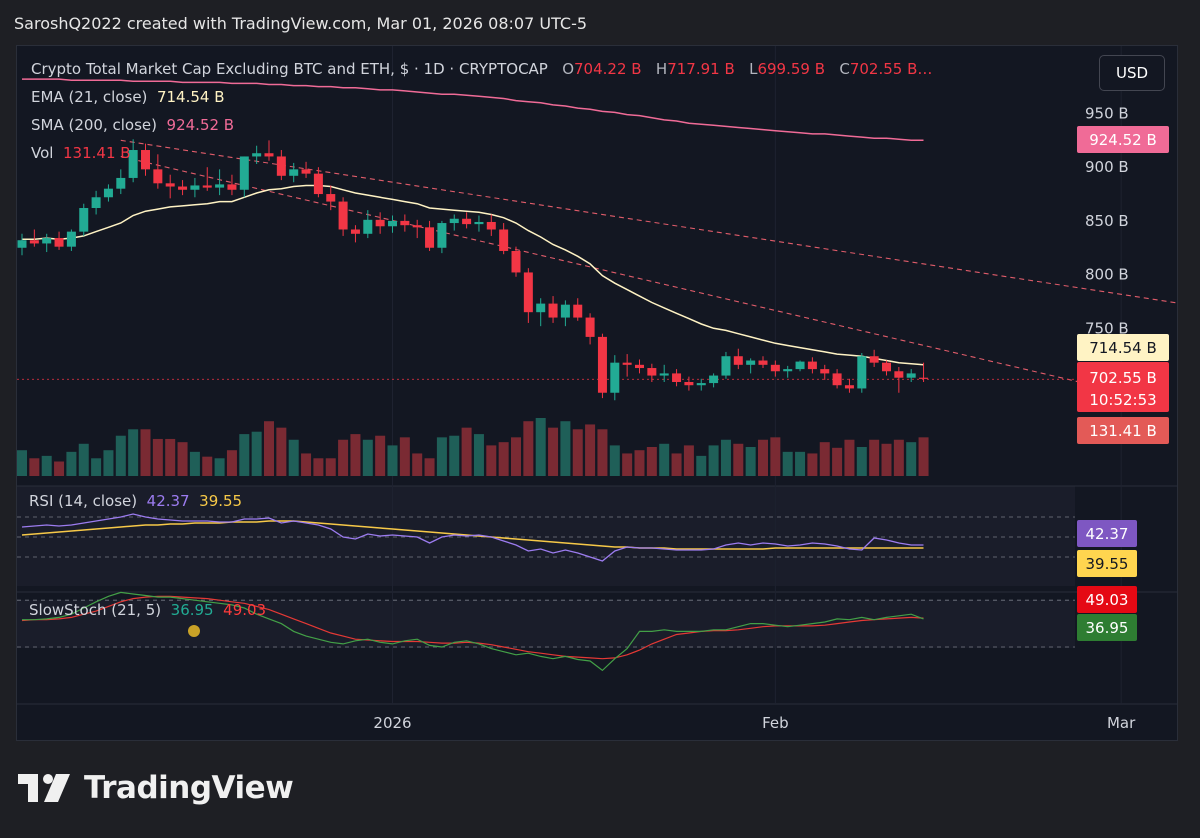 The width and height of the screenshot is (1200, 838). What do you see at coordinates (1107, 167) in the screenshot?
I see `y-tick-label: 900 B` at bounding box center [1107, 167].